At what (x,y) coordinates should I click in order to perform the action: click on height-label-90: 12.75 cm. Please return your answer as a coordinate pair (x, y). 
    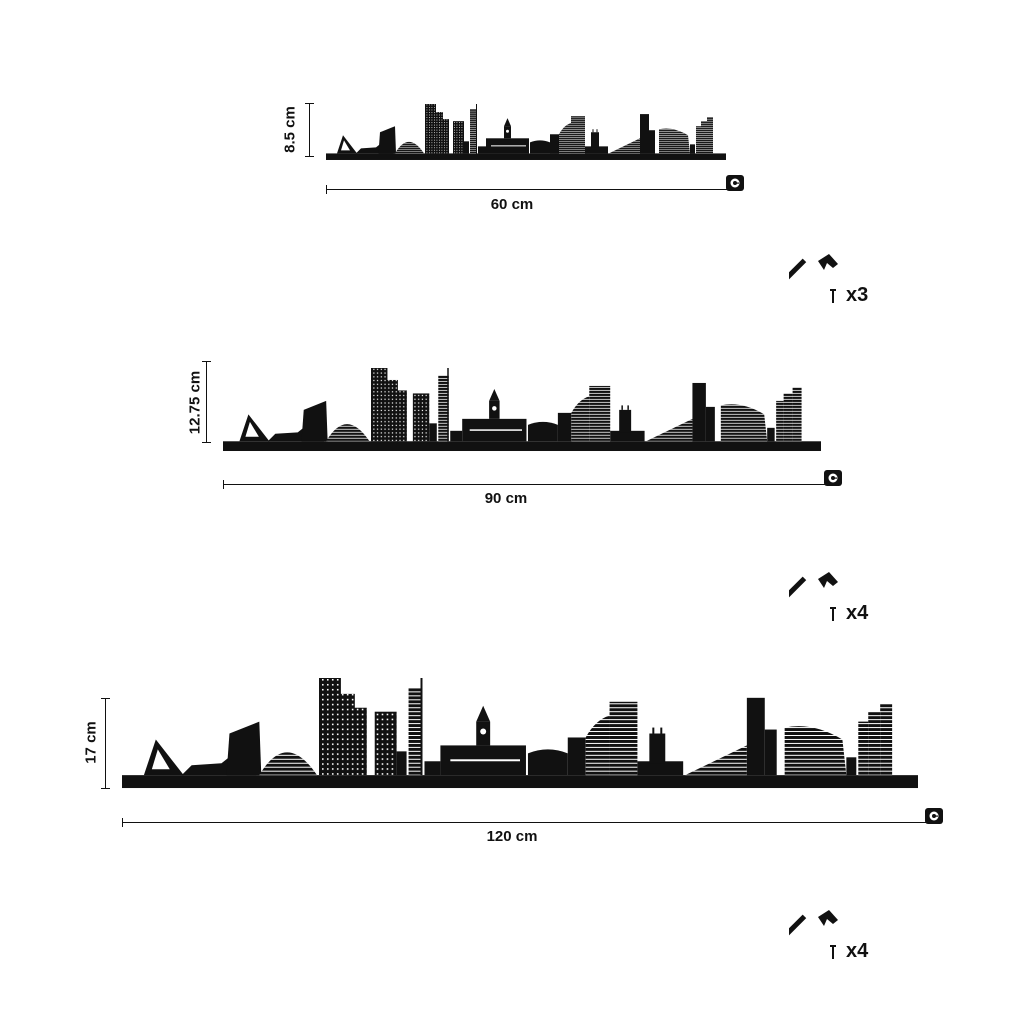
    Looking at the image, I should click on (195, 402).